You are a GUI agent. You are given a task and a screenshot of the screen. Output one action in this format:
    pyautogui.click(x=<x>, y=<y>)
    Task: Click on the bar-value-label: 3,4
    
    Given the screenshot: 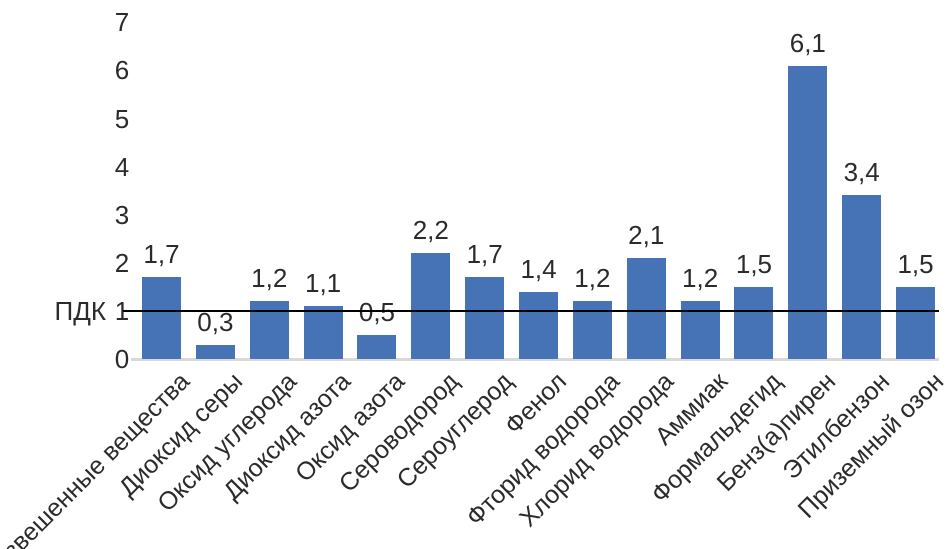 What is the action you would take?
    pyautogui.click(x=861, y=172)
    